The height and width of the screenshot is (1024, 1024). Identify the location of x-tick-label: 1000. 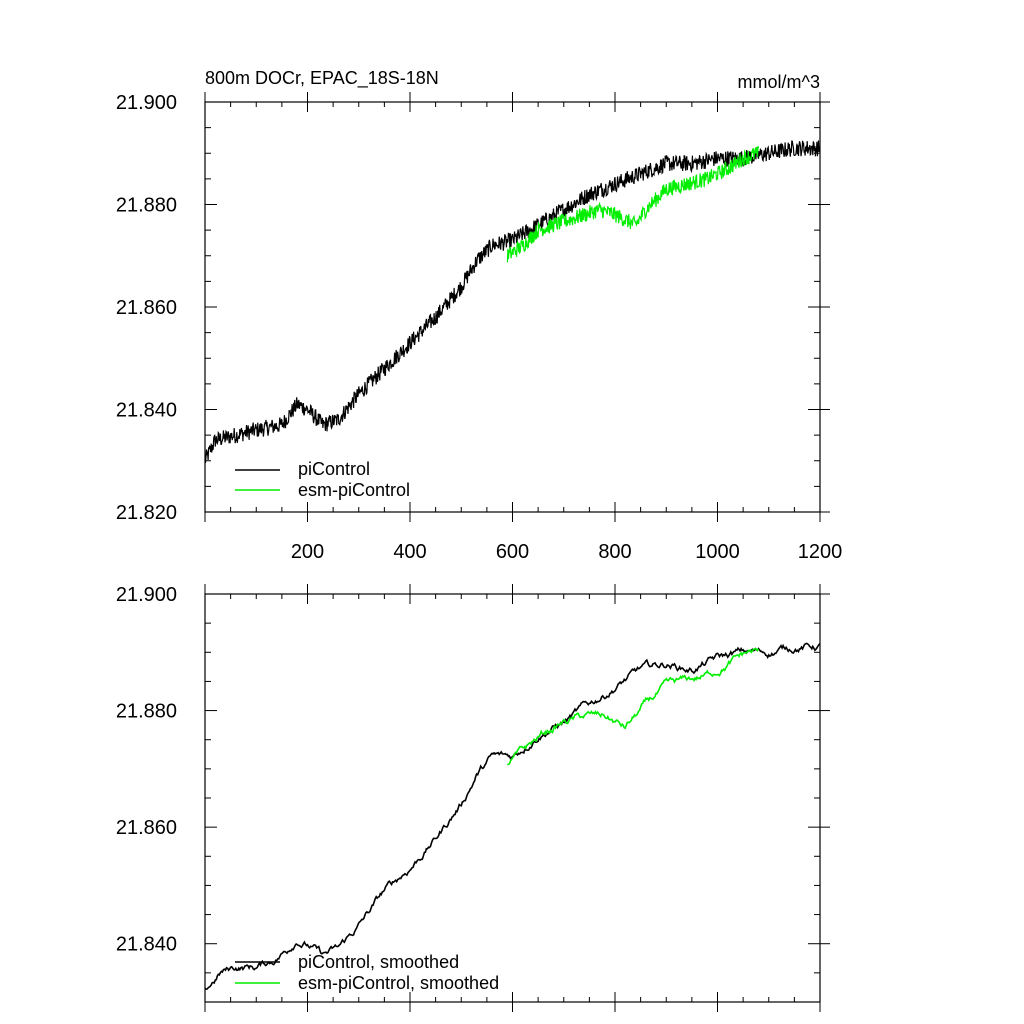
(717, 552).